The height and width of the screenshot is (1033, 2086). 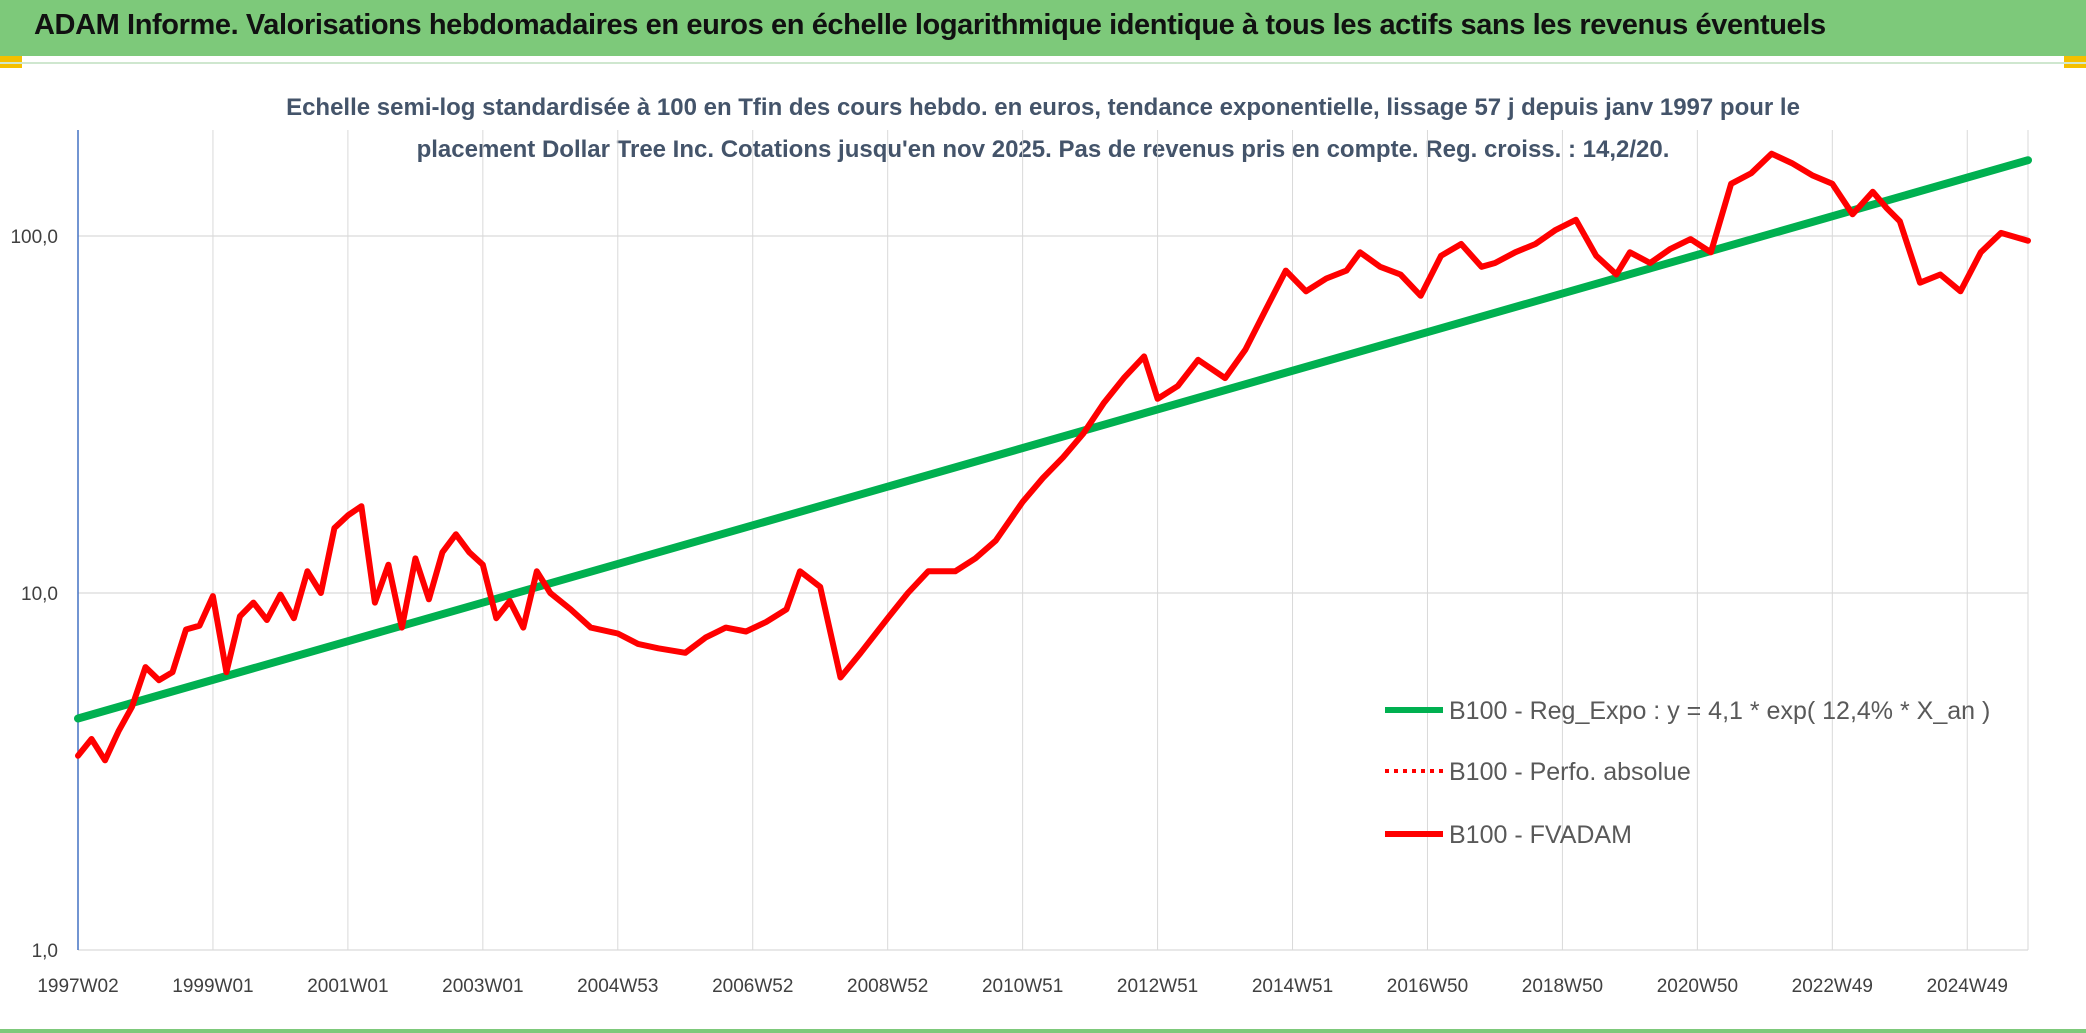 I want to click on x-tick-label: 1999W01, so click(x=212, y=986).